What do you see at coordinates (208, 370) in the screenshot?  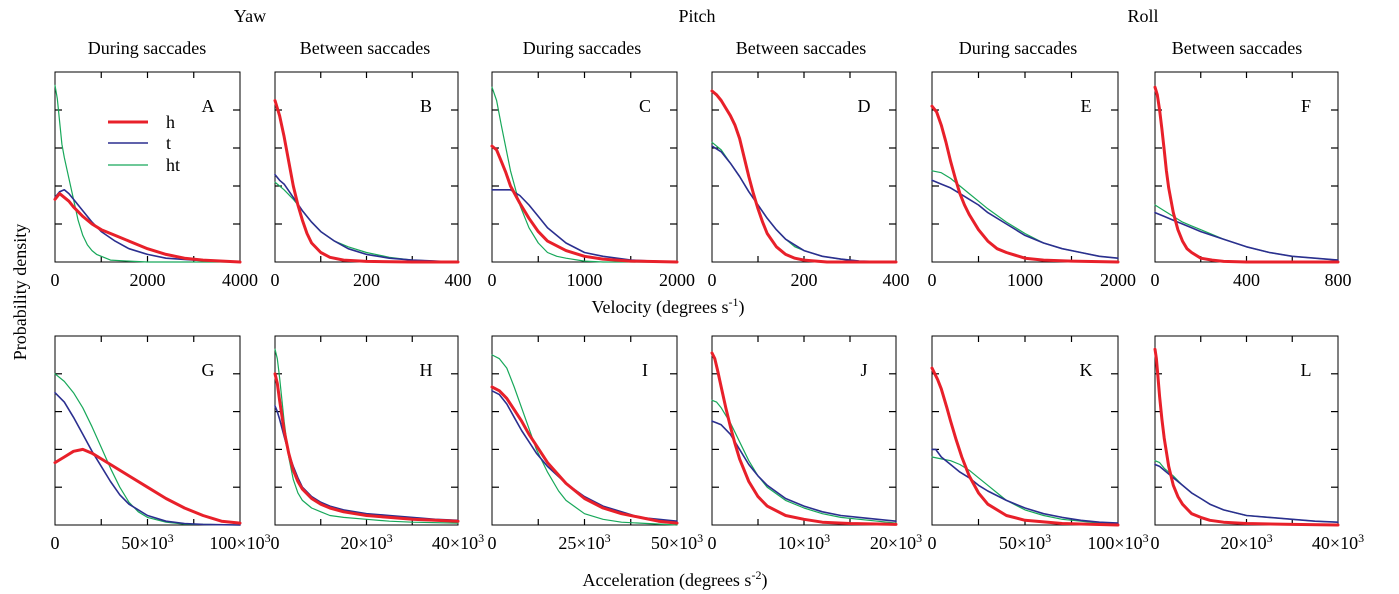 I see `panel-letter: G` at bounding box center [208, 370].